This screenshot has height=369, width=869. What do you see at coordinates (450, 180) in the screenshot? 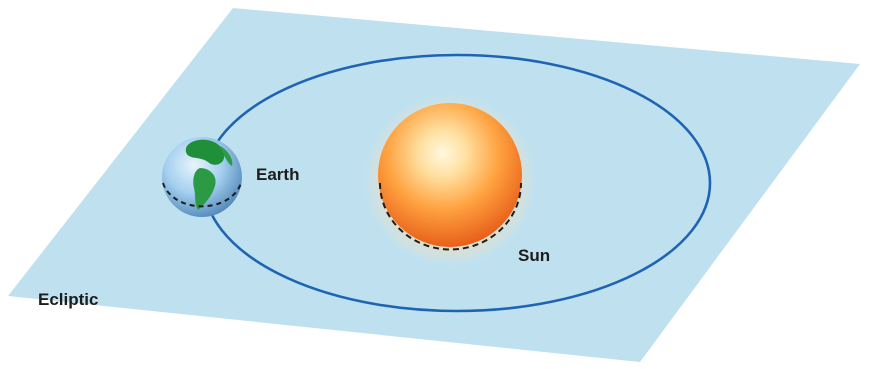
I see `sun-sphere-icon` at bounding box center [450, 180].